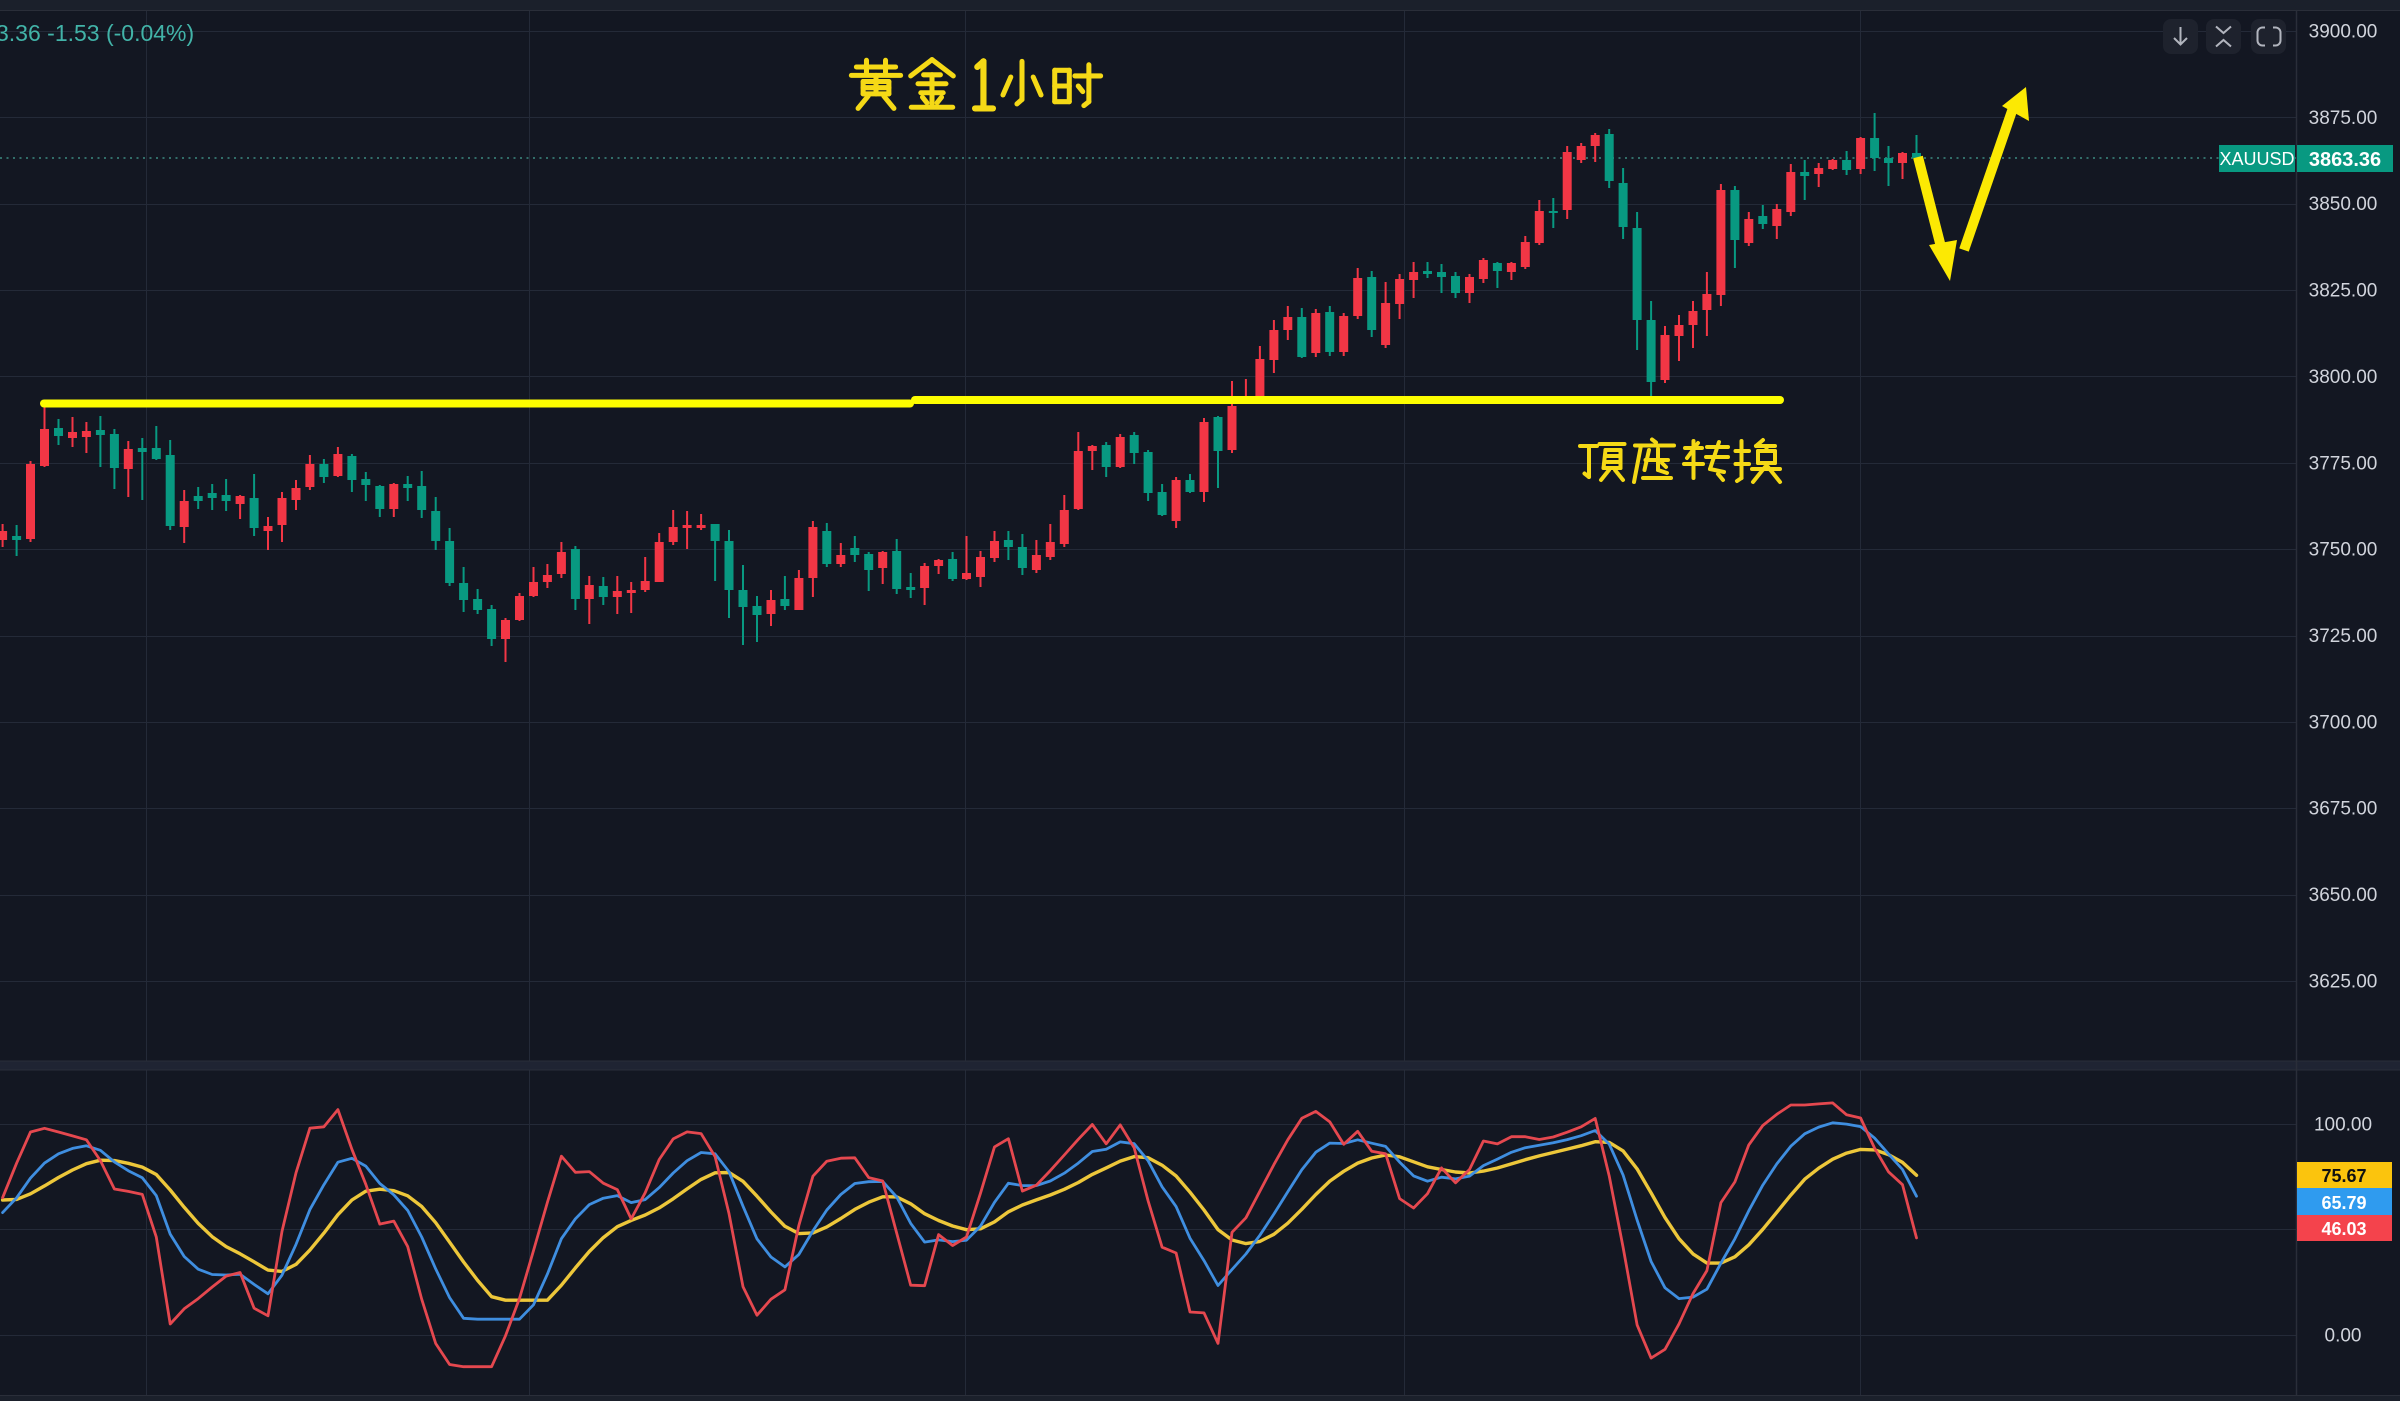 The width and height of the screenshot is (2400, 1401). Describe the element at coordinates (2343, 1229) in the screenshot. I see `svg-text: 46.03` at that location.